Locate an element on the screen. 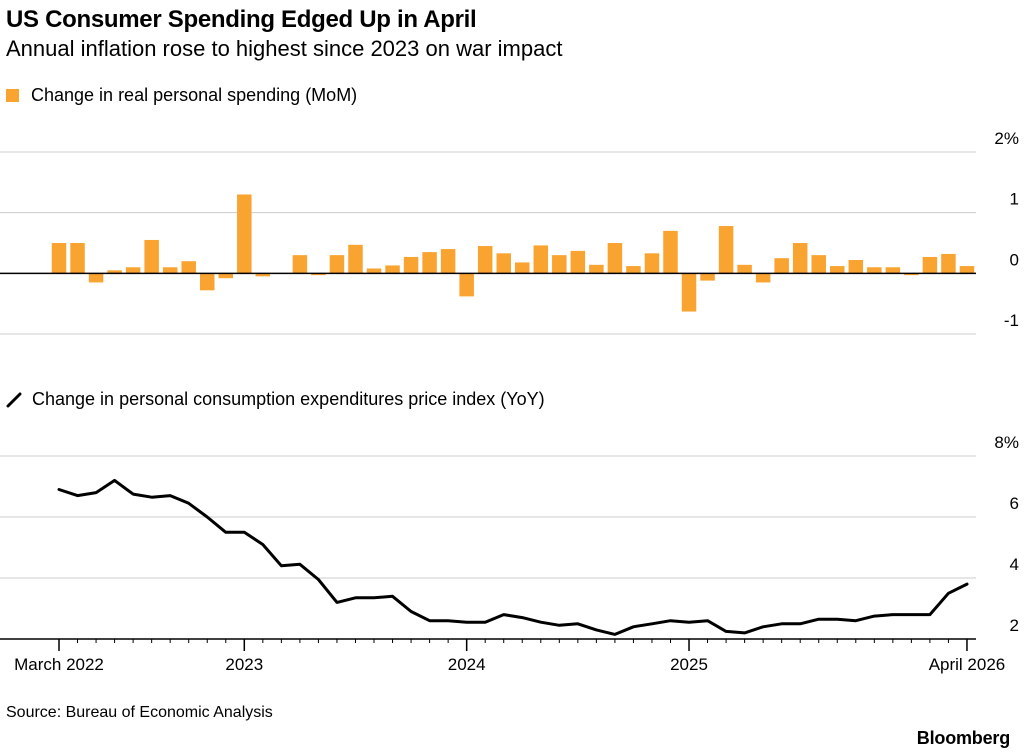  brand-logo: Bloomberg is located at coordinates (963, 738).